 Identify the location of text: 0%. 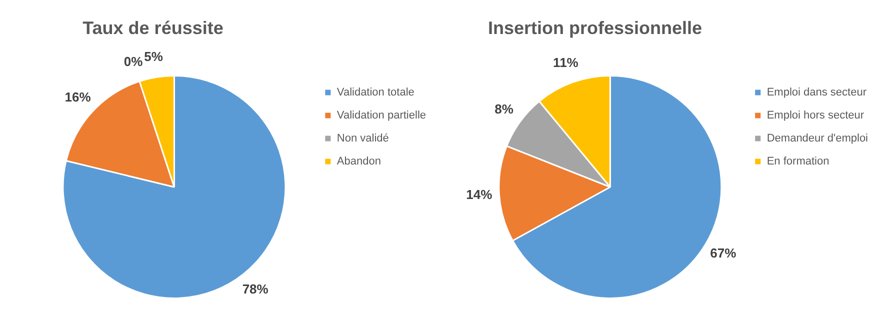
(133, 61).